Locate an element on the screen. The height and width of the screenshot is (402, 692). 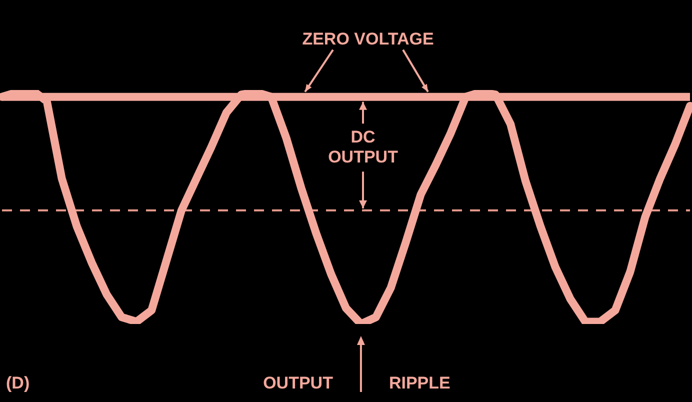
ref-line-label: ZERO VOLTAGE is located at coordinates (368, 39).